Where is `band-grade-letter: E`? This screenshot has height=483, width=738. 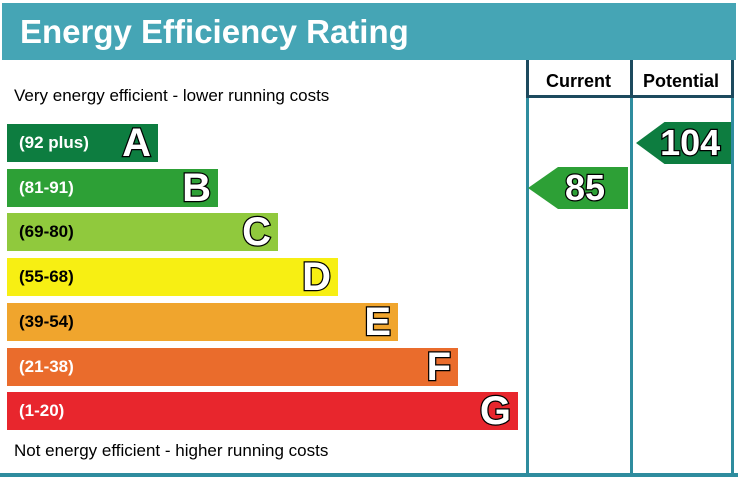 band-grade-letter: E is located at coordinates (377, 322).